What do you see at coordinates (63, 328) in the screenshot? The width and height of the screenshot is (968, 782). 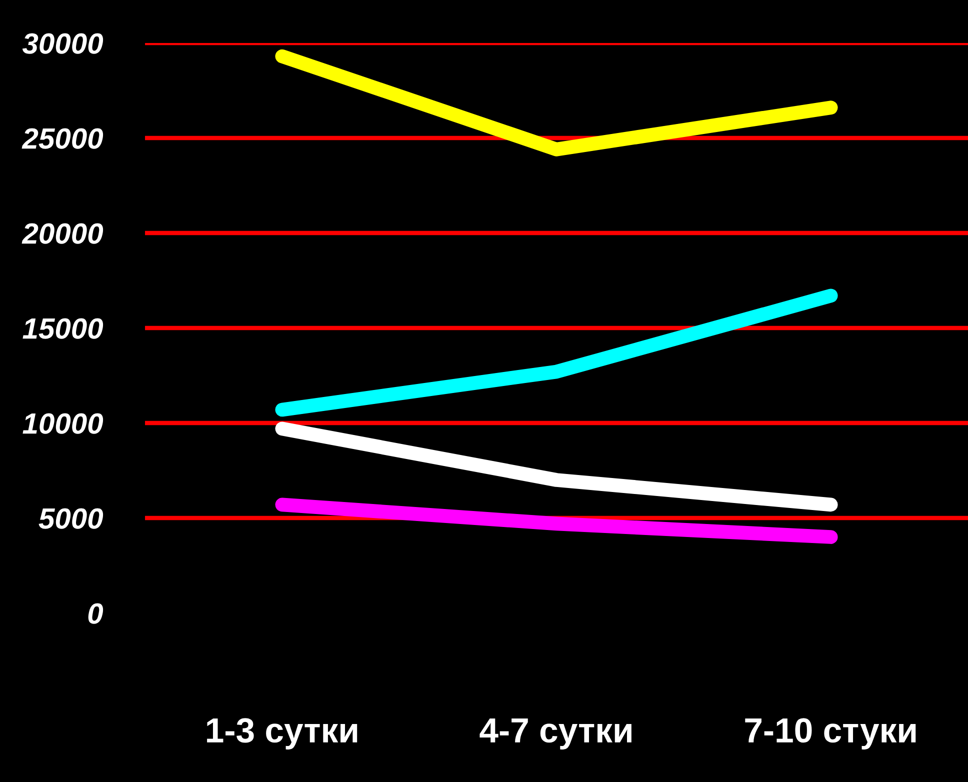 I see `y-tick-label: 15000` at bounding box center [63, 328].